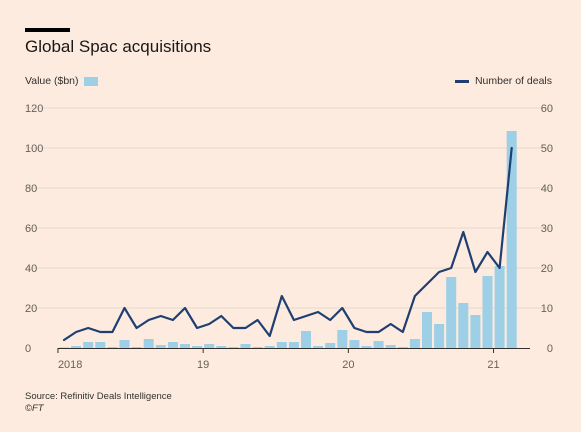  Describe the element at coordinates (31, 309) in the screenshot. I see `left-tick-label: 20` at that location.